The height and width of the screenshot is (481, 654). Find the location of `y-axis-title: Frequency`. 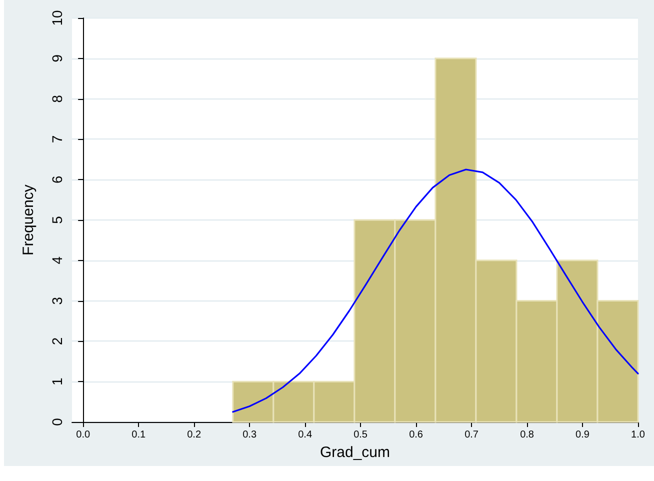

y-axis-title: Frequency is located at coordinates (28, 220).